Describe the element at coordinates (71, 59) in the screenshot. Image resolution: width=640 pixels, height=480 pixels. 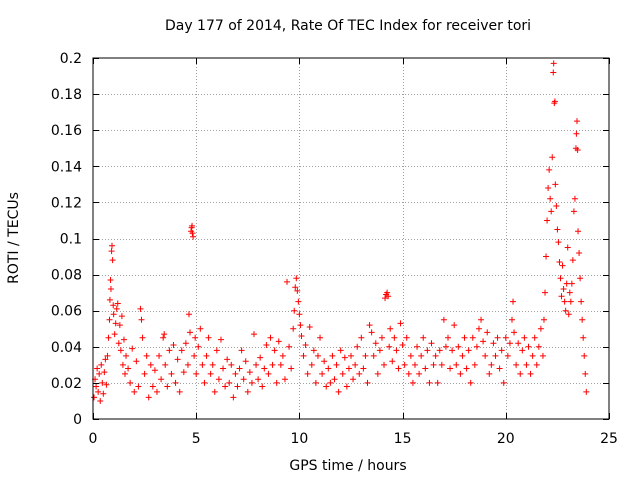
I see `y-tick-label: 0.2` at that location.